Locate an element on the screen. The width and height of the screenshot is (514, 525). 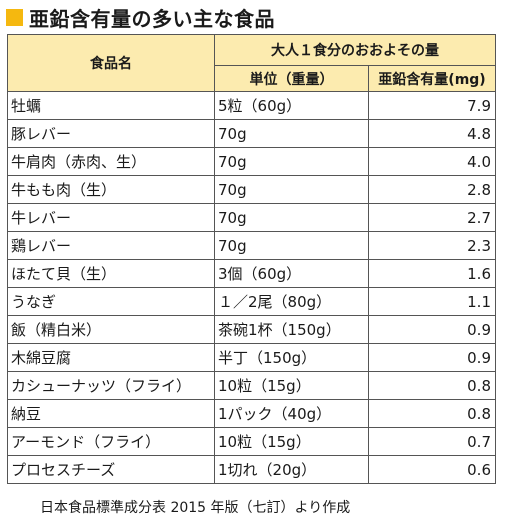
table-row: 飯（精白米） 茶碗1杯（150g） 0.9 is located at coordinates (251, 329).